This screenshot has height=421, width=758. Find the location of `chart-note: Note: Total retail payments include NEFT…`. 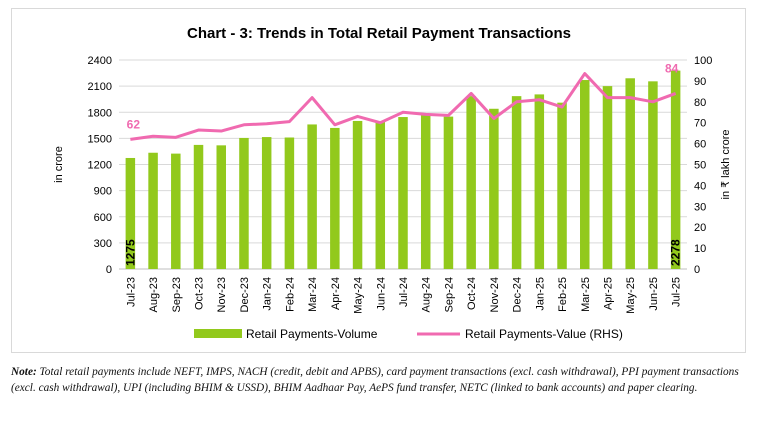

chart-note: Note: Total retail payments include NEFT… is located at coordinates (378, 380).